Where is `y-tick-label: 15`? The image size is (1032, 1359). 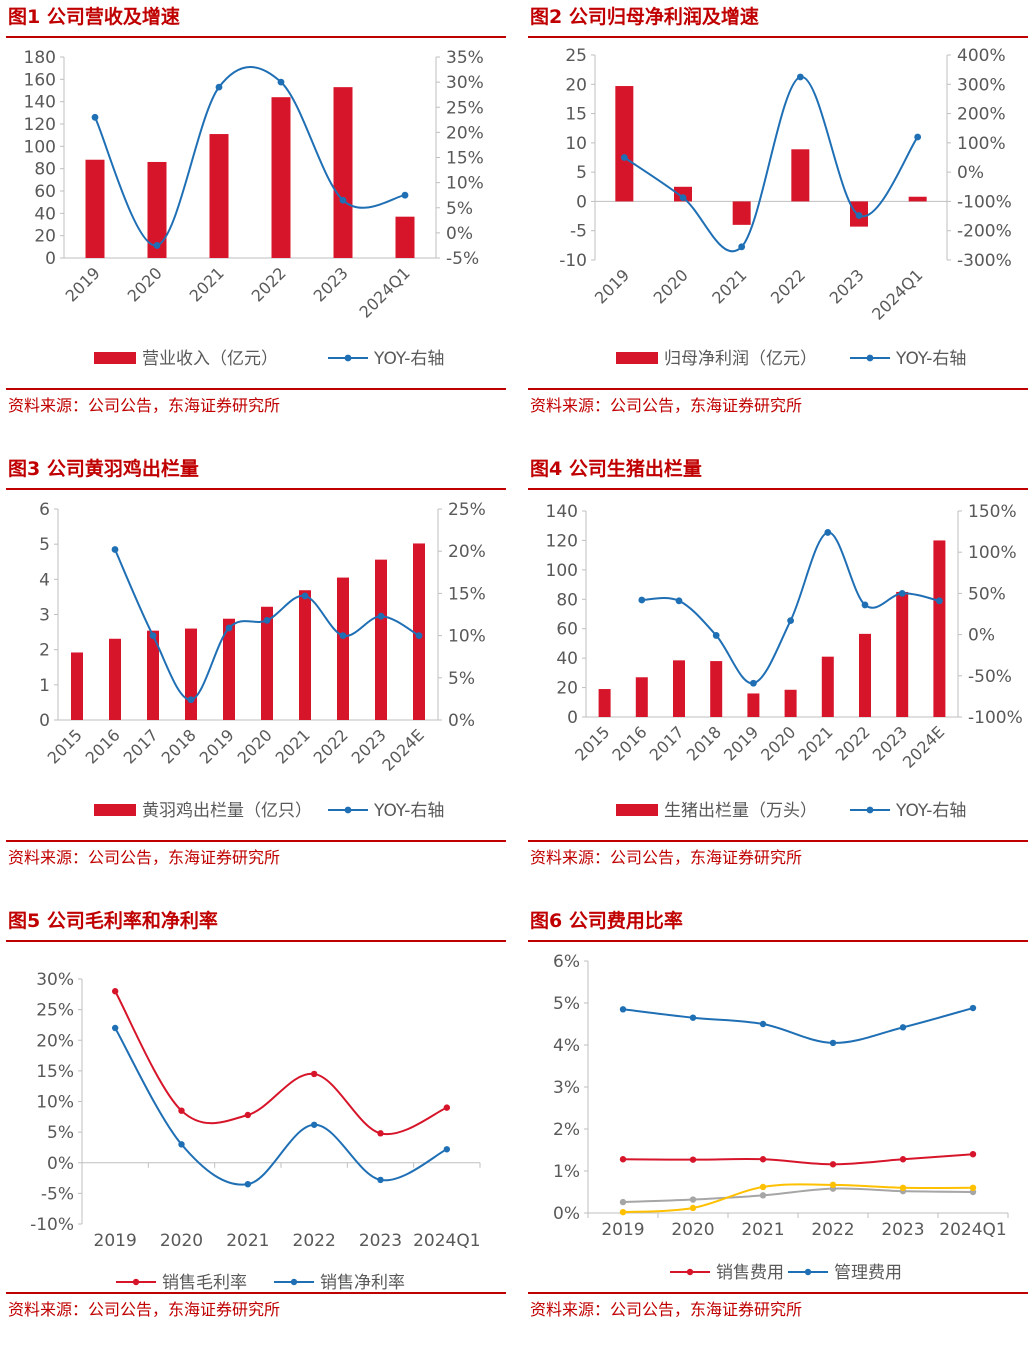 y-tick-label: 15 is located at coordinates (576, 115).